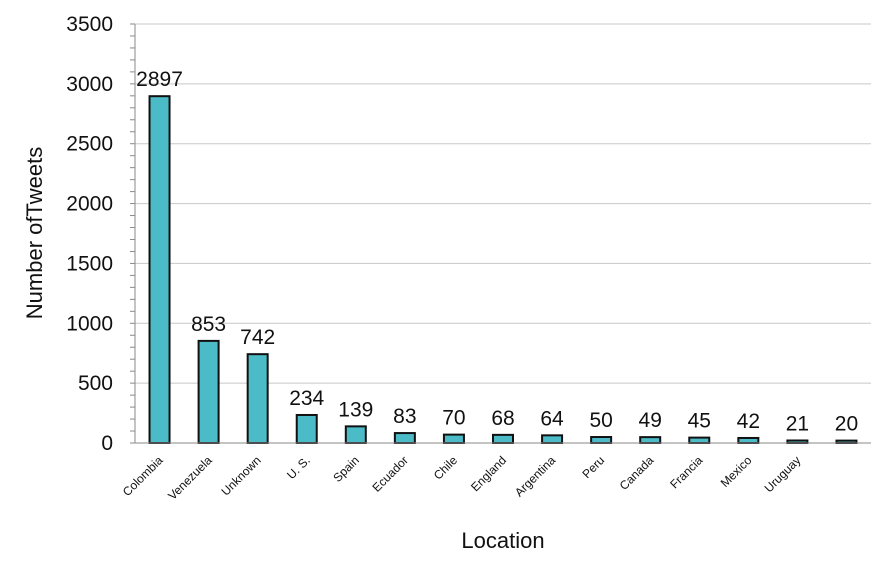  I want to click on x-tick-label: Mexico, so click(736, 471).